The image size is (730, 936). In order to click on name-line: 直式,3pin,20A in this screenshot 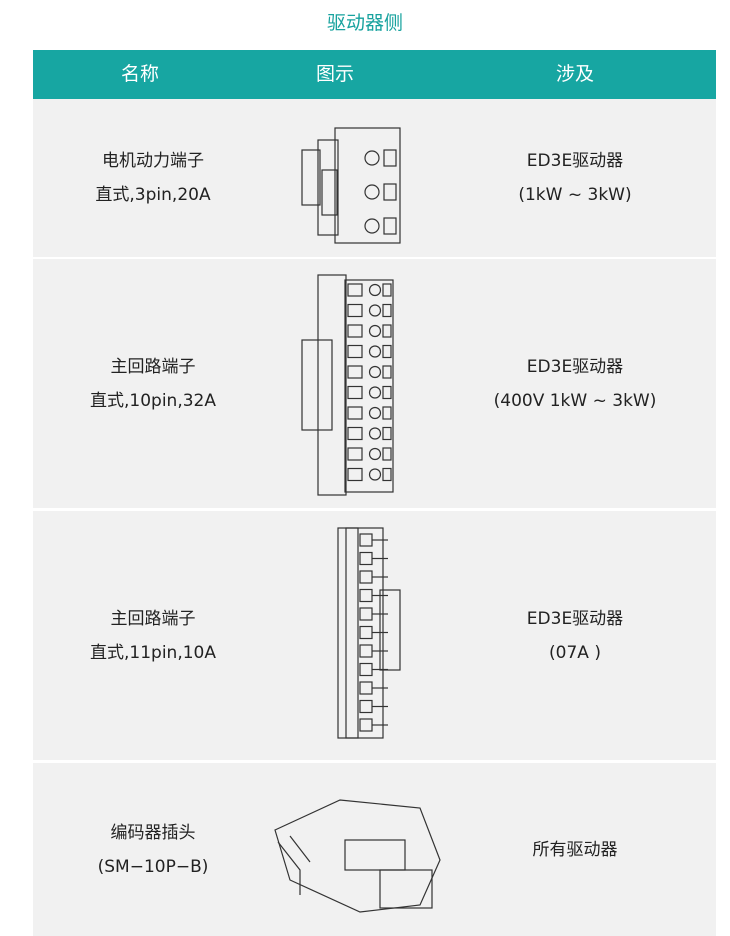, I will do `click(153, 195)`.